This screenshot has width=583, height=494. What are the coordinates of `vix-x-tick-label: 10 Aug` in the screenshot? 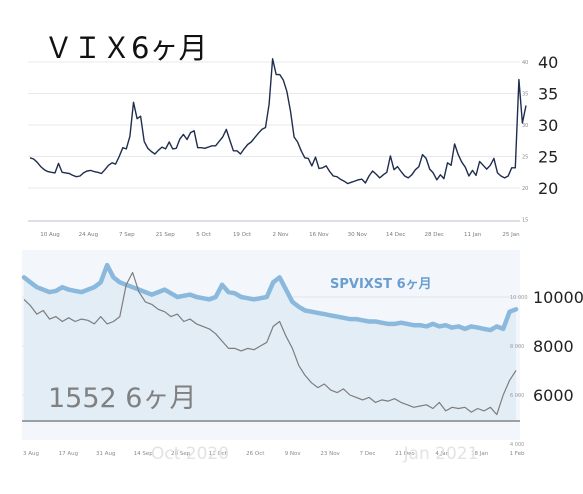 It's located at (50, 235).